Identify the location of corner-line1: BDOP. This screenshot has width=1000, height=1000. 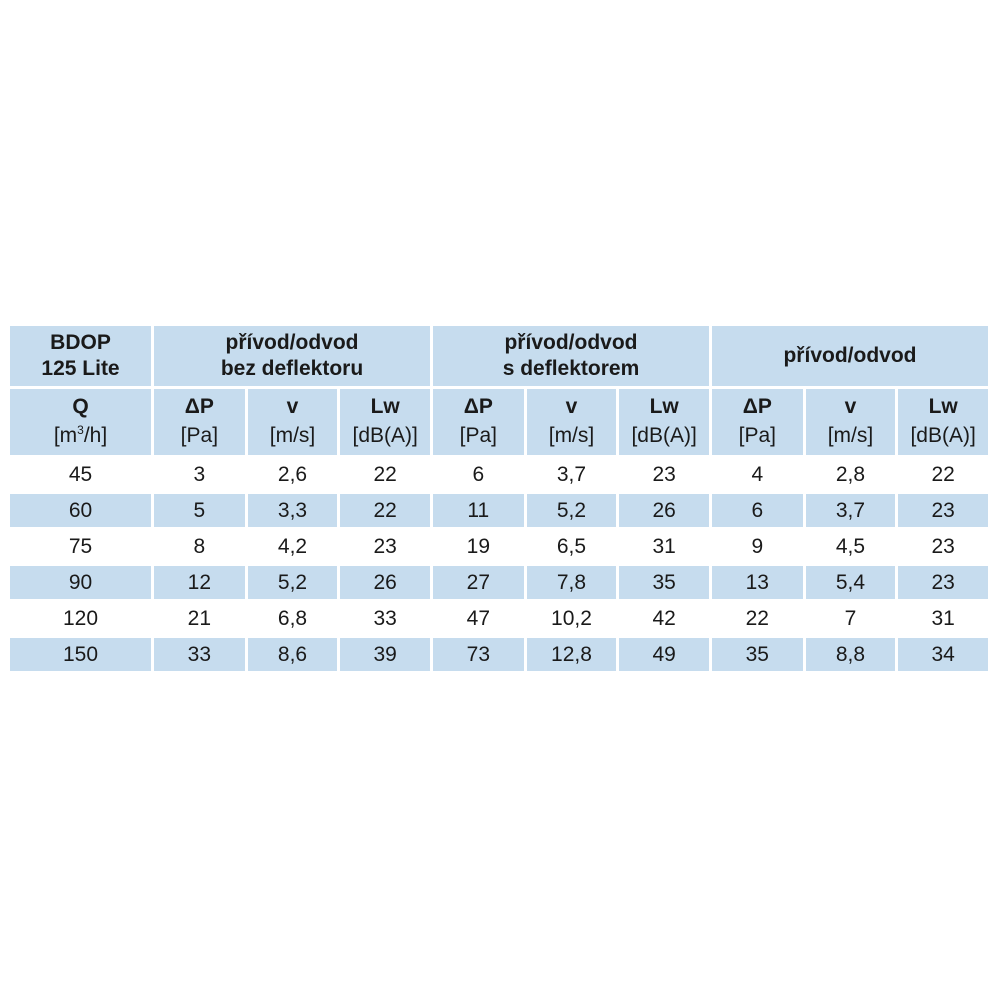
(80, 342).